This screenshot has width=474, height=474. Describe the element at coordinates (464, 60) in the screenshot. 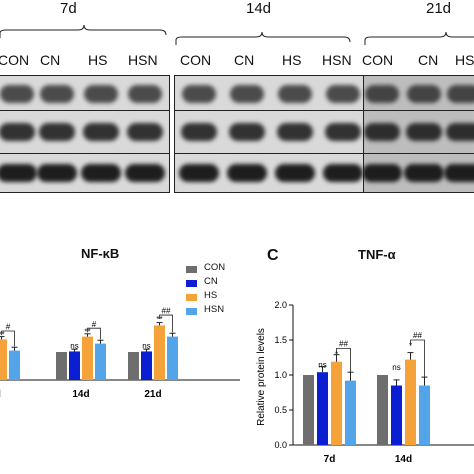

I see `lane-label-hsn-21d: HSN` at that location.